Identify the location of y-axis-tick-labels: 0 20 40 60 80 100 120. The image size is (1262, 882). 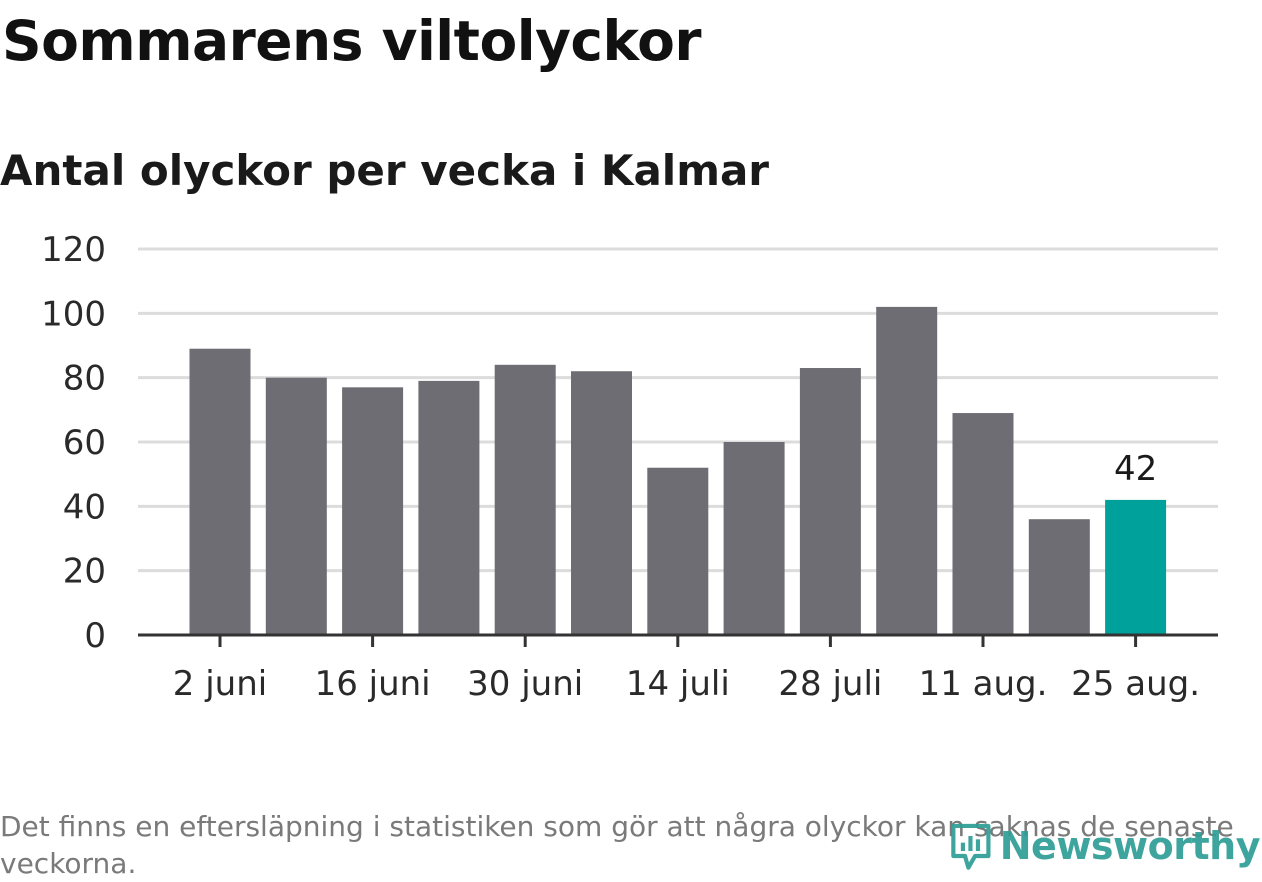
(73, 443).